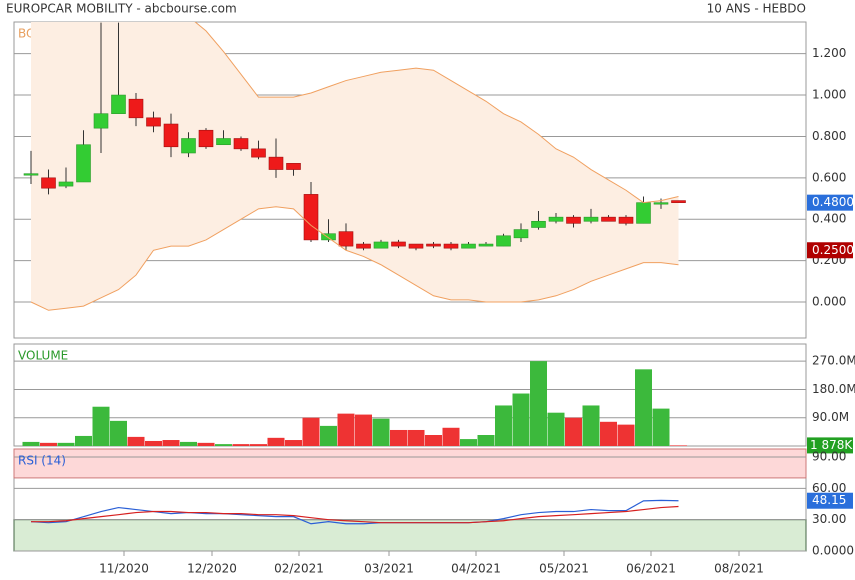 The image size is (855, 580). What do you see at coordinates (43, 356) in the screenshot?
I see `panel-legend: VOLUME` at bounding box center [43, 356].